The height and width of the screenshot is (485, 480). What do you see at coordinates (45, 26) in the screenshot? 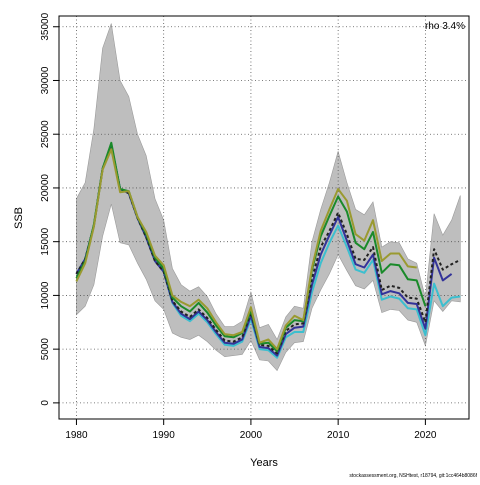
I see `y-tick-label: 35000` at bounding box center [45, 26].